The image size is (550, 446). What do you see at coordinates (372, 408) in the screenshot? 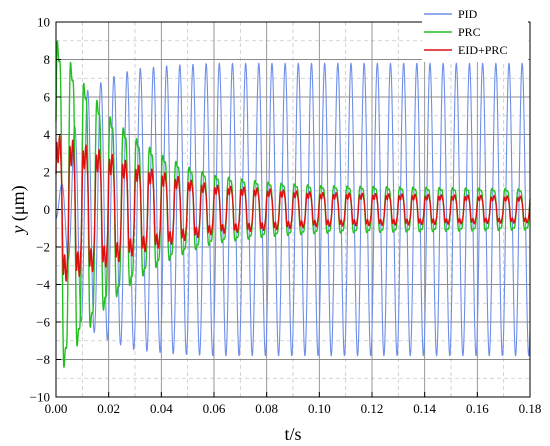
I see `x-tick-label: 0.12` at bounding box center [372, 408].